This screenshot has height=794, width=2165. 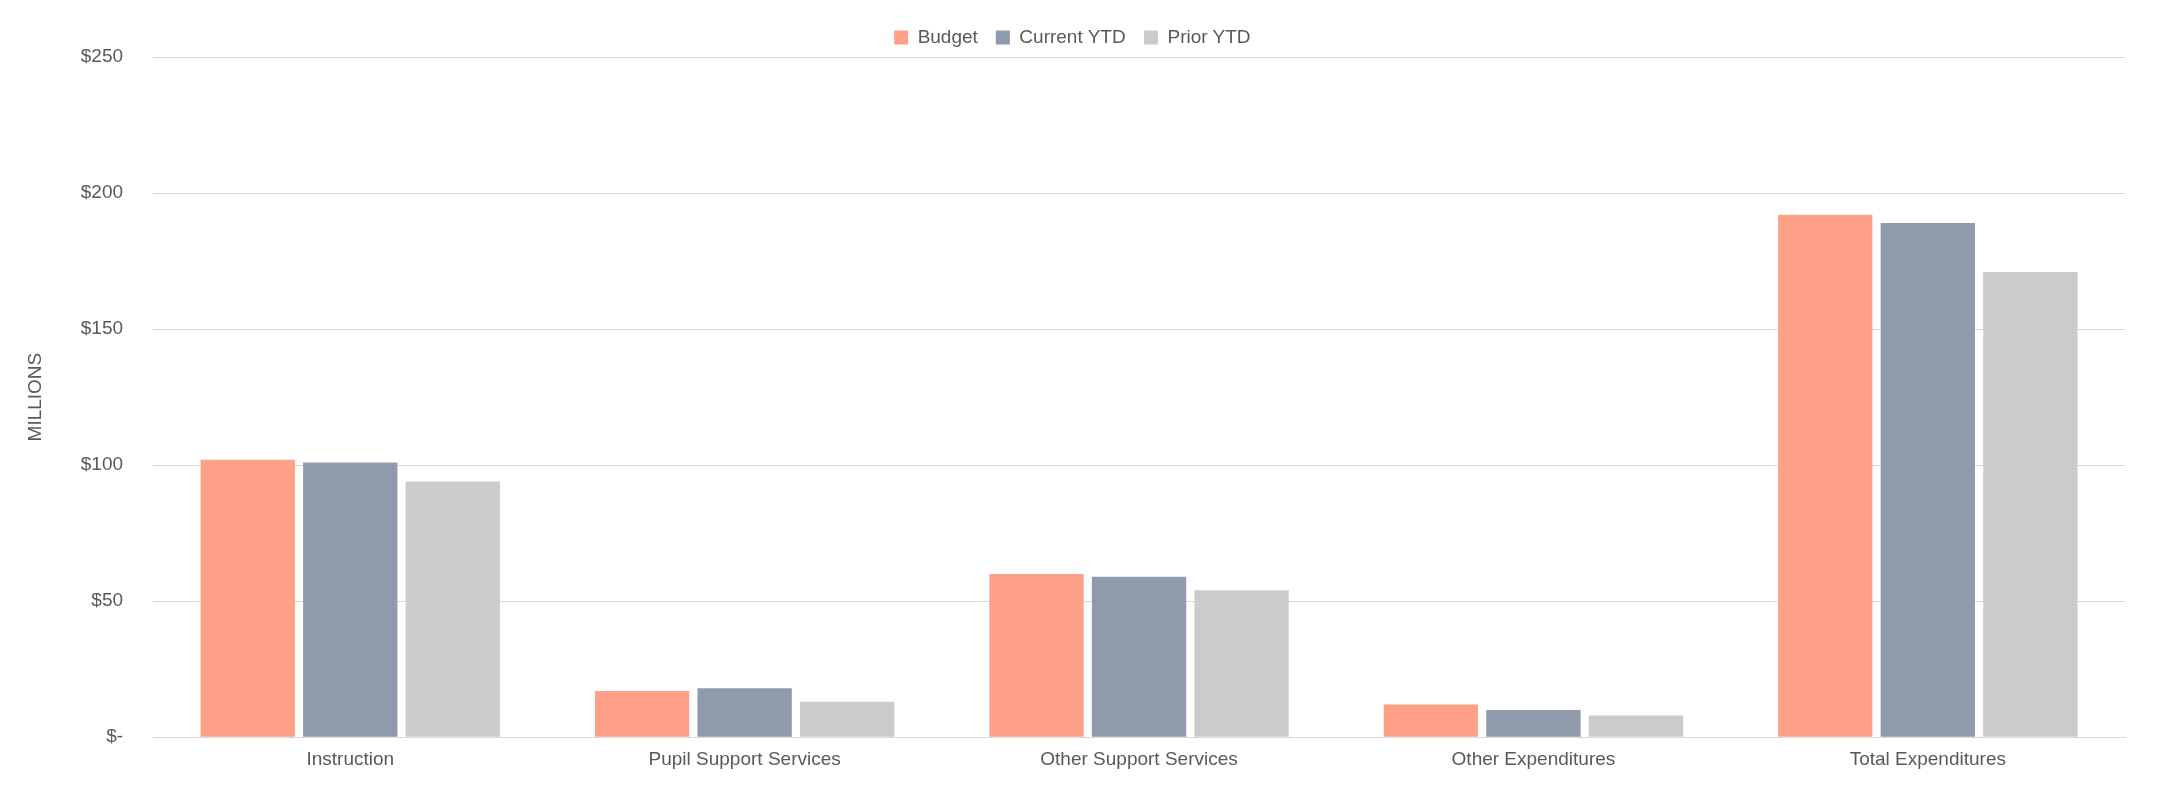 I want to click on x-tick-label: Instruction, so click(x=350, y=758).